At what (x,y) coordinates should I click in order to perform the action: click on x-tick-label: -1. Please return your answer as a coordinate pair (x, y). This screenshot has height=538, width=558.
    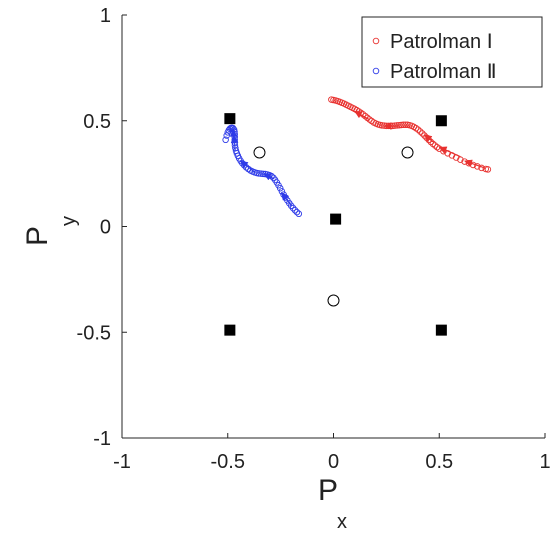
    Looking at the image, I should click on (122, 462).